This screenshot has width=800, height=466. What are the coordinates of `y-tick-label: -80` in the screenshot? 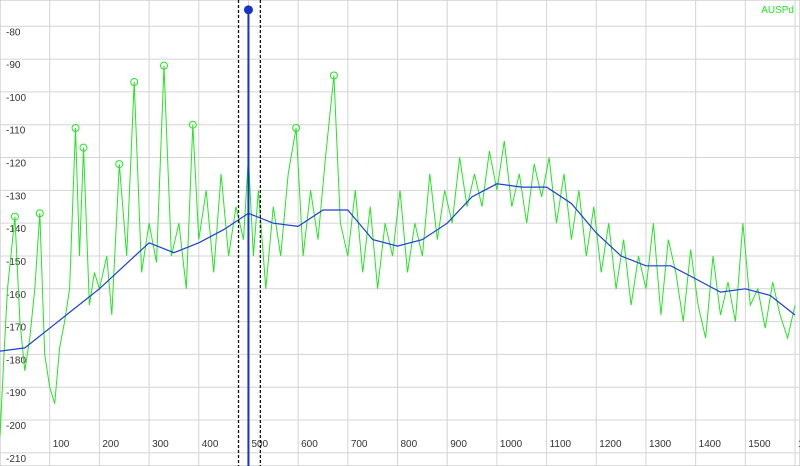 It's located at (13, 32).